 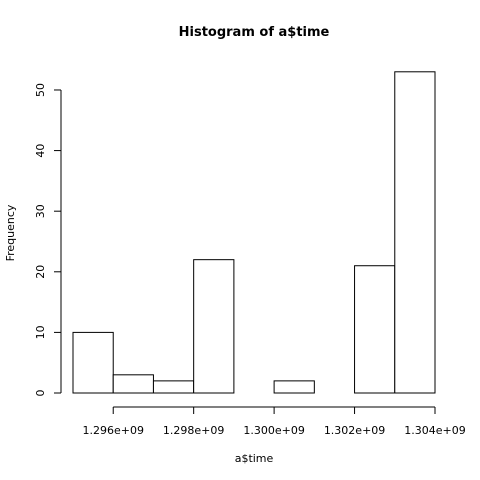 What do you see at coordinates (40, 90) in the screenshot?
I see `y-tick-label: 50` at bounding box center [40, 90].